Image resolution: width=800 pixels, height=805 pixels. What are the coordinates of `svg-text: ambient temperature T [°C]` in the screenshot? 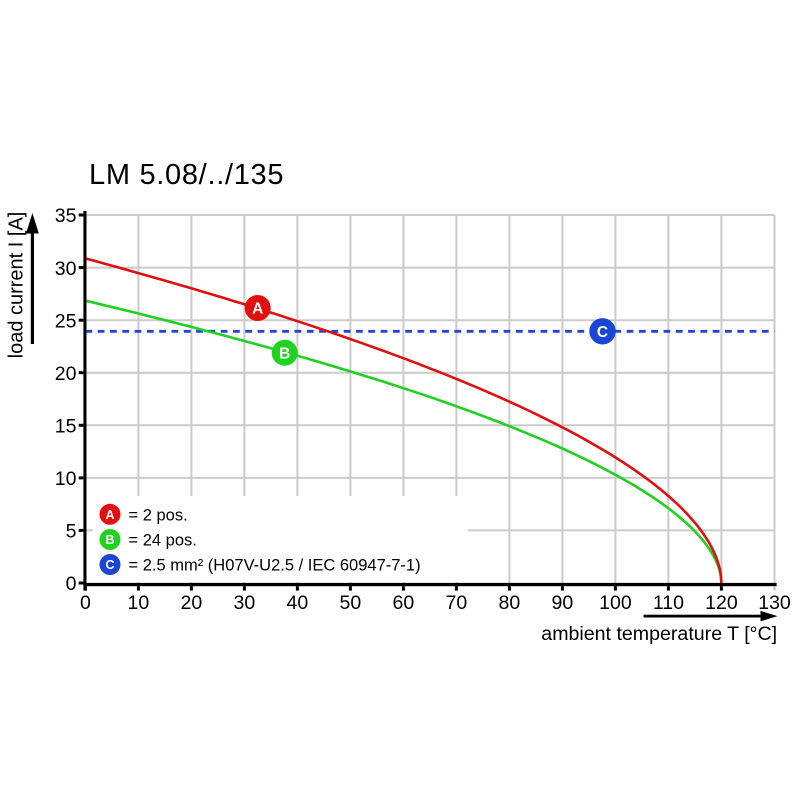 It's located at (659, 634).